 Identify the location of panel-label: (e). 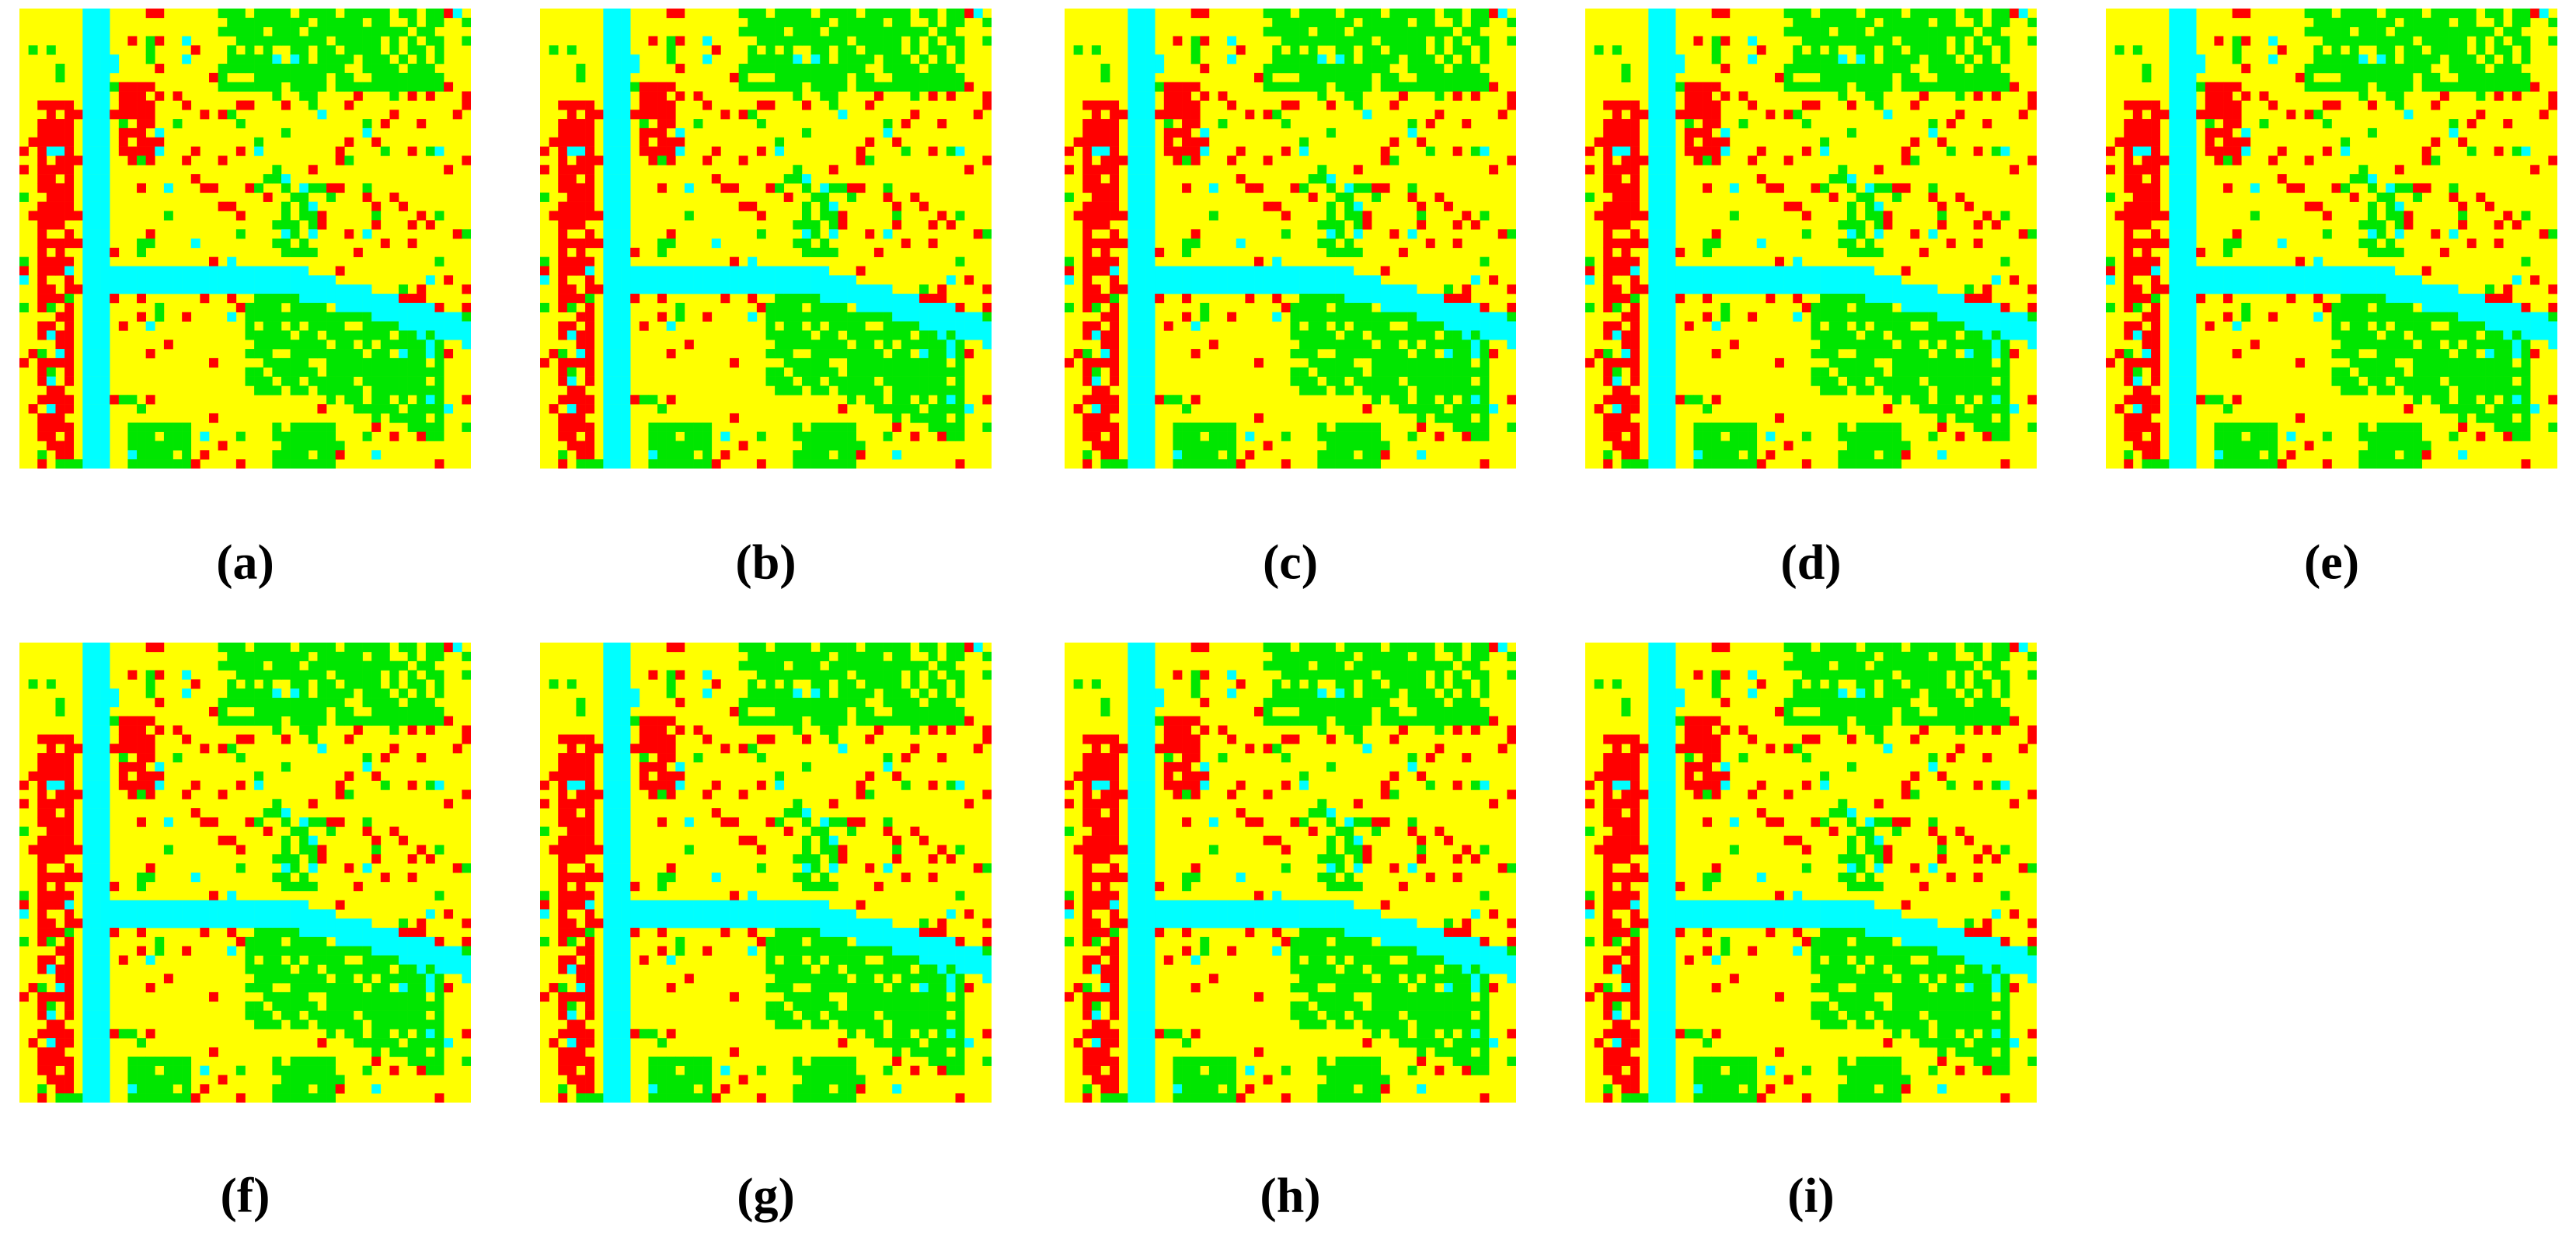
(2331, 562).